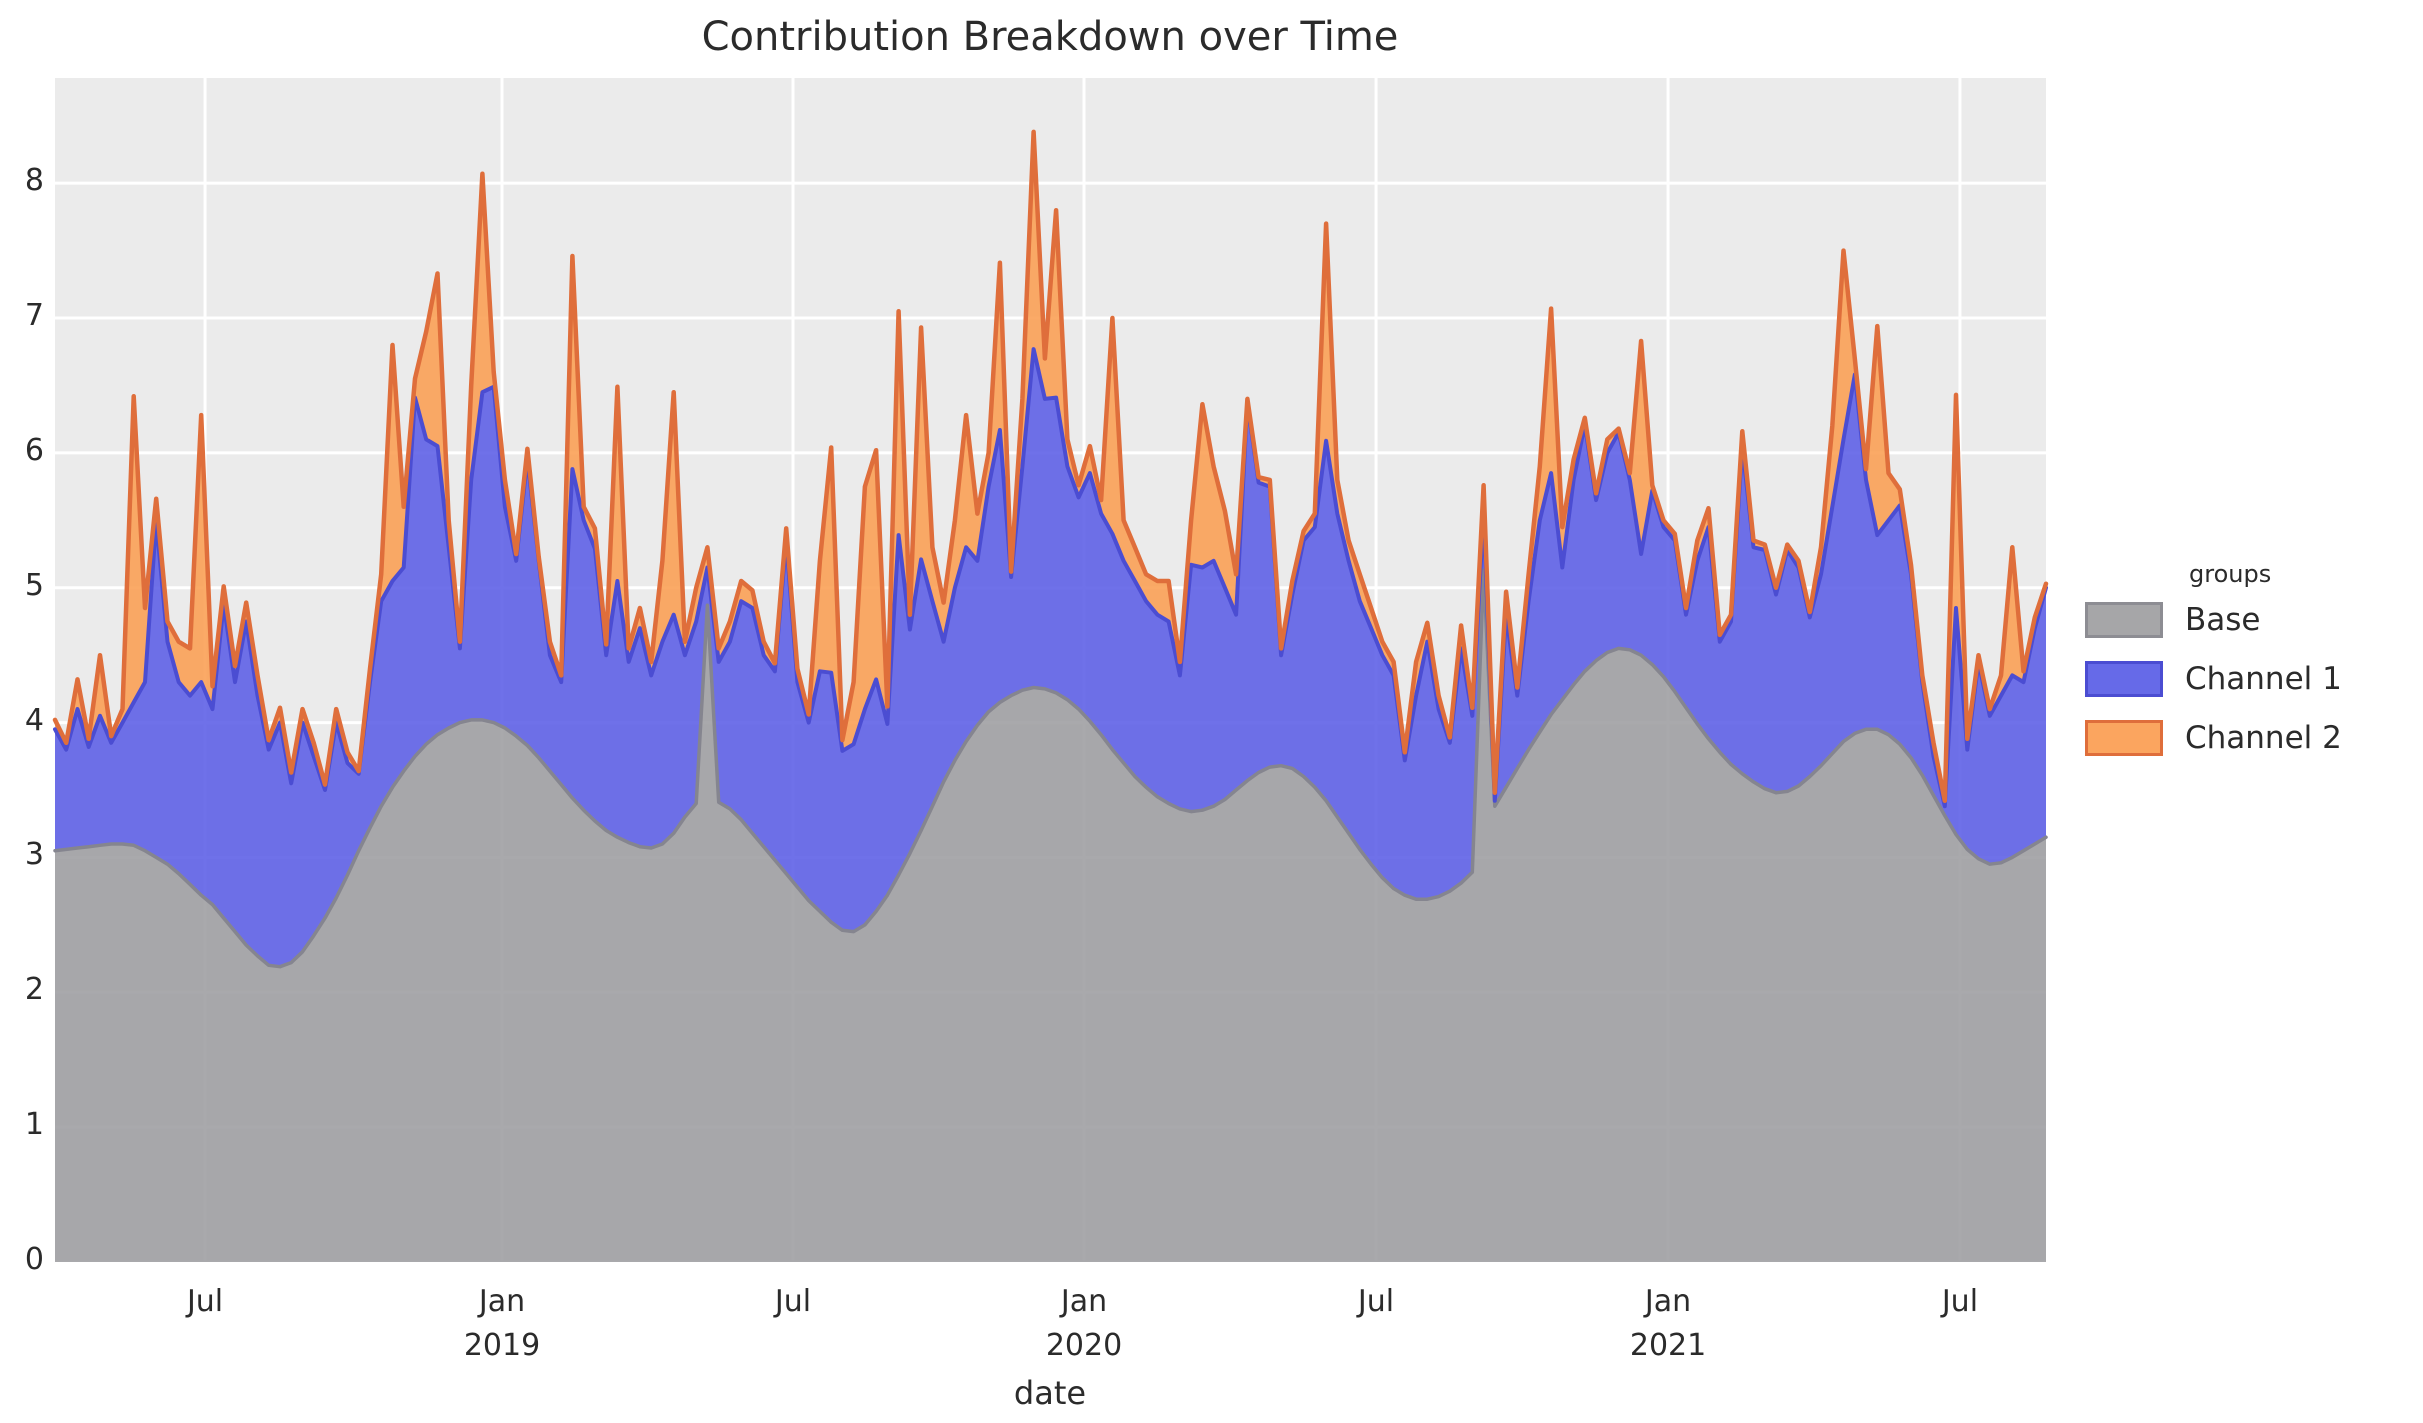 The image size is (2423, 1423). Describe the element at coordinates (34, 990) in the screenshot. I see `y-tick-label: 2` at that location.